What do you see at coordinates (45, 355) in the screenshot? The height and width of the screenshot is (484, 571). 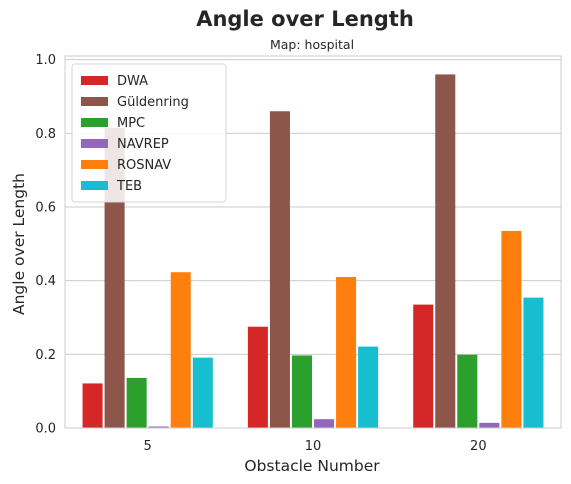 I see `y-tick-label: 0.2` at bounding box center [45, 355].